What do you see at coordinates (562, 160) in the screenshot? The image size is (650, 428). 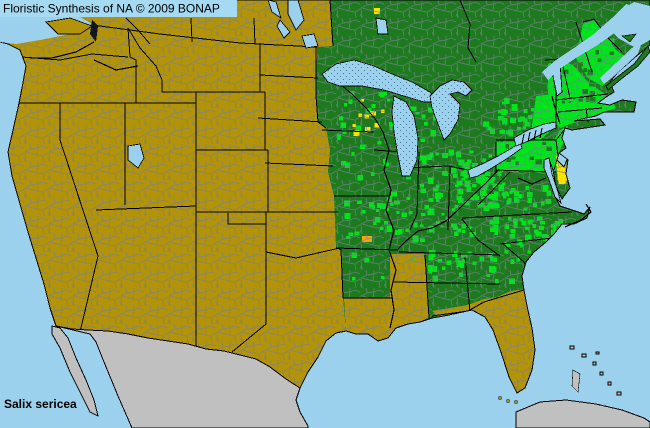 I see `delaware-bay` at bounding box center [562, 160].